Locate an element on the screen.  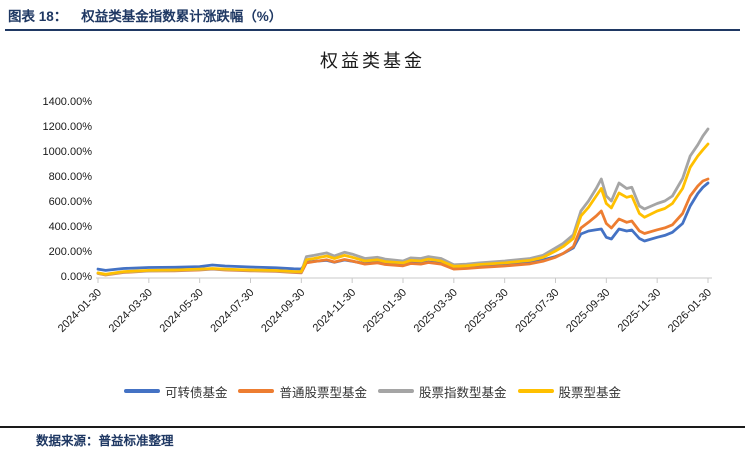
x-axis-tick-label: 2025-09-30 is located at coordinates (588, 311).